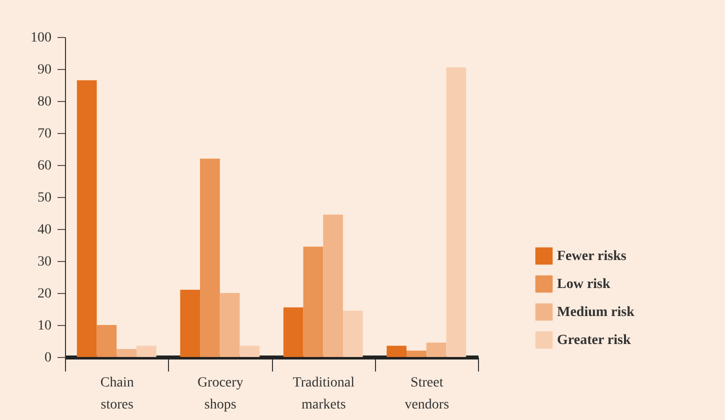  What do you see at coordinates (594, 340) in the screenshot?
I see `legend-label: Greater risk` at bounding box center [594, 340].